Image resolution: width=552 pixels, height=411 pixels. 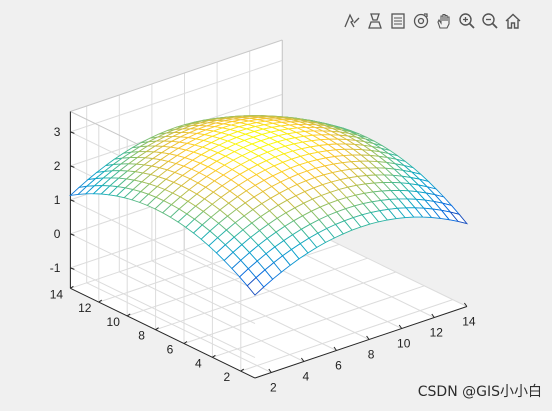 What do you see at coordinates (198, 363) in the screenshot?
I see `y-tick-label: 4` at bounding box center [198, 363].